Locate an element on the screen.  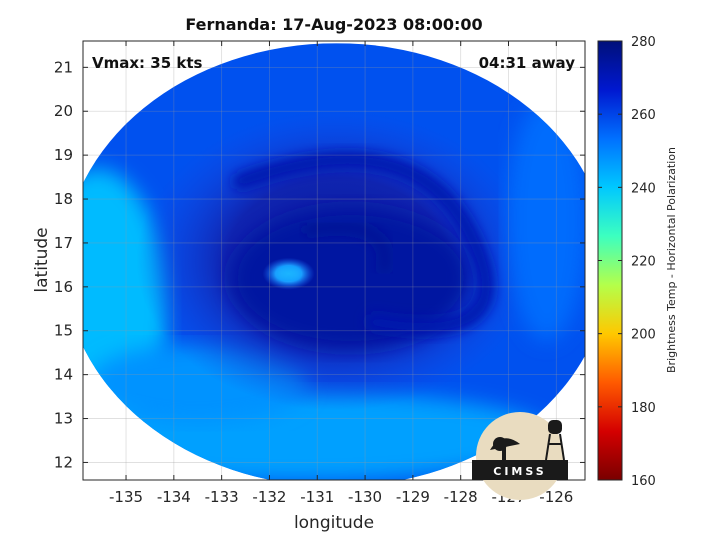
colorbar-tick-label: 180 is located at coordinates (643, 408).